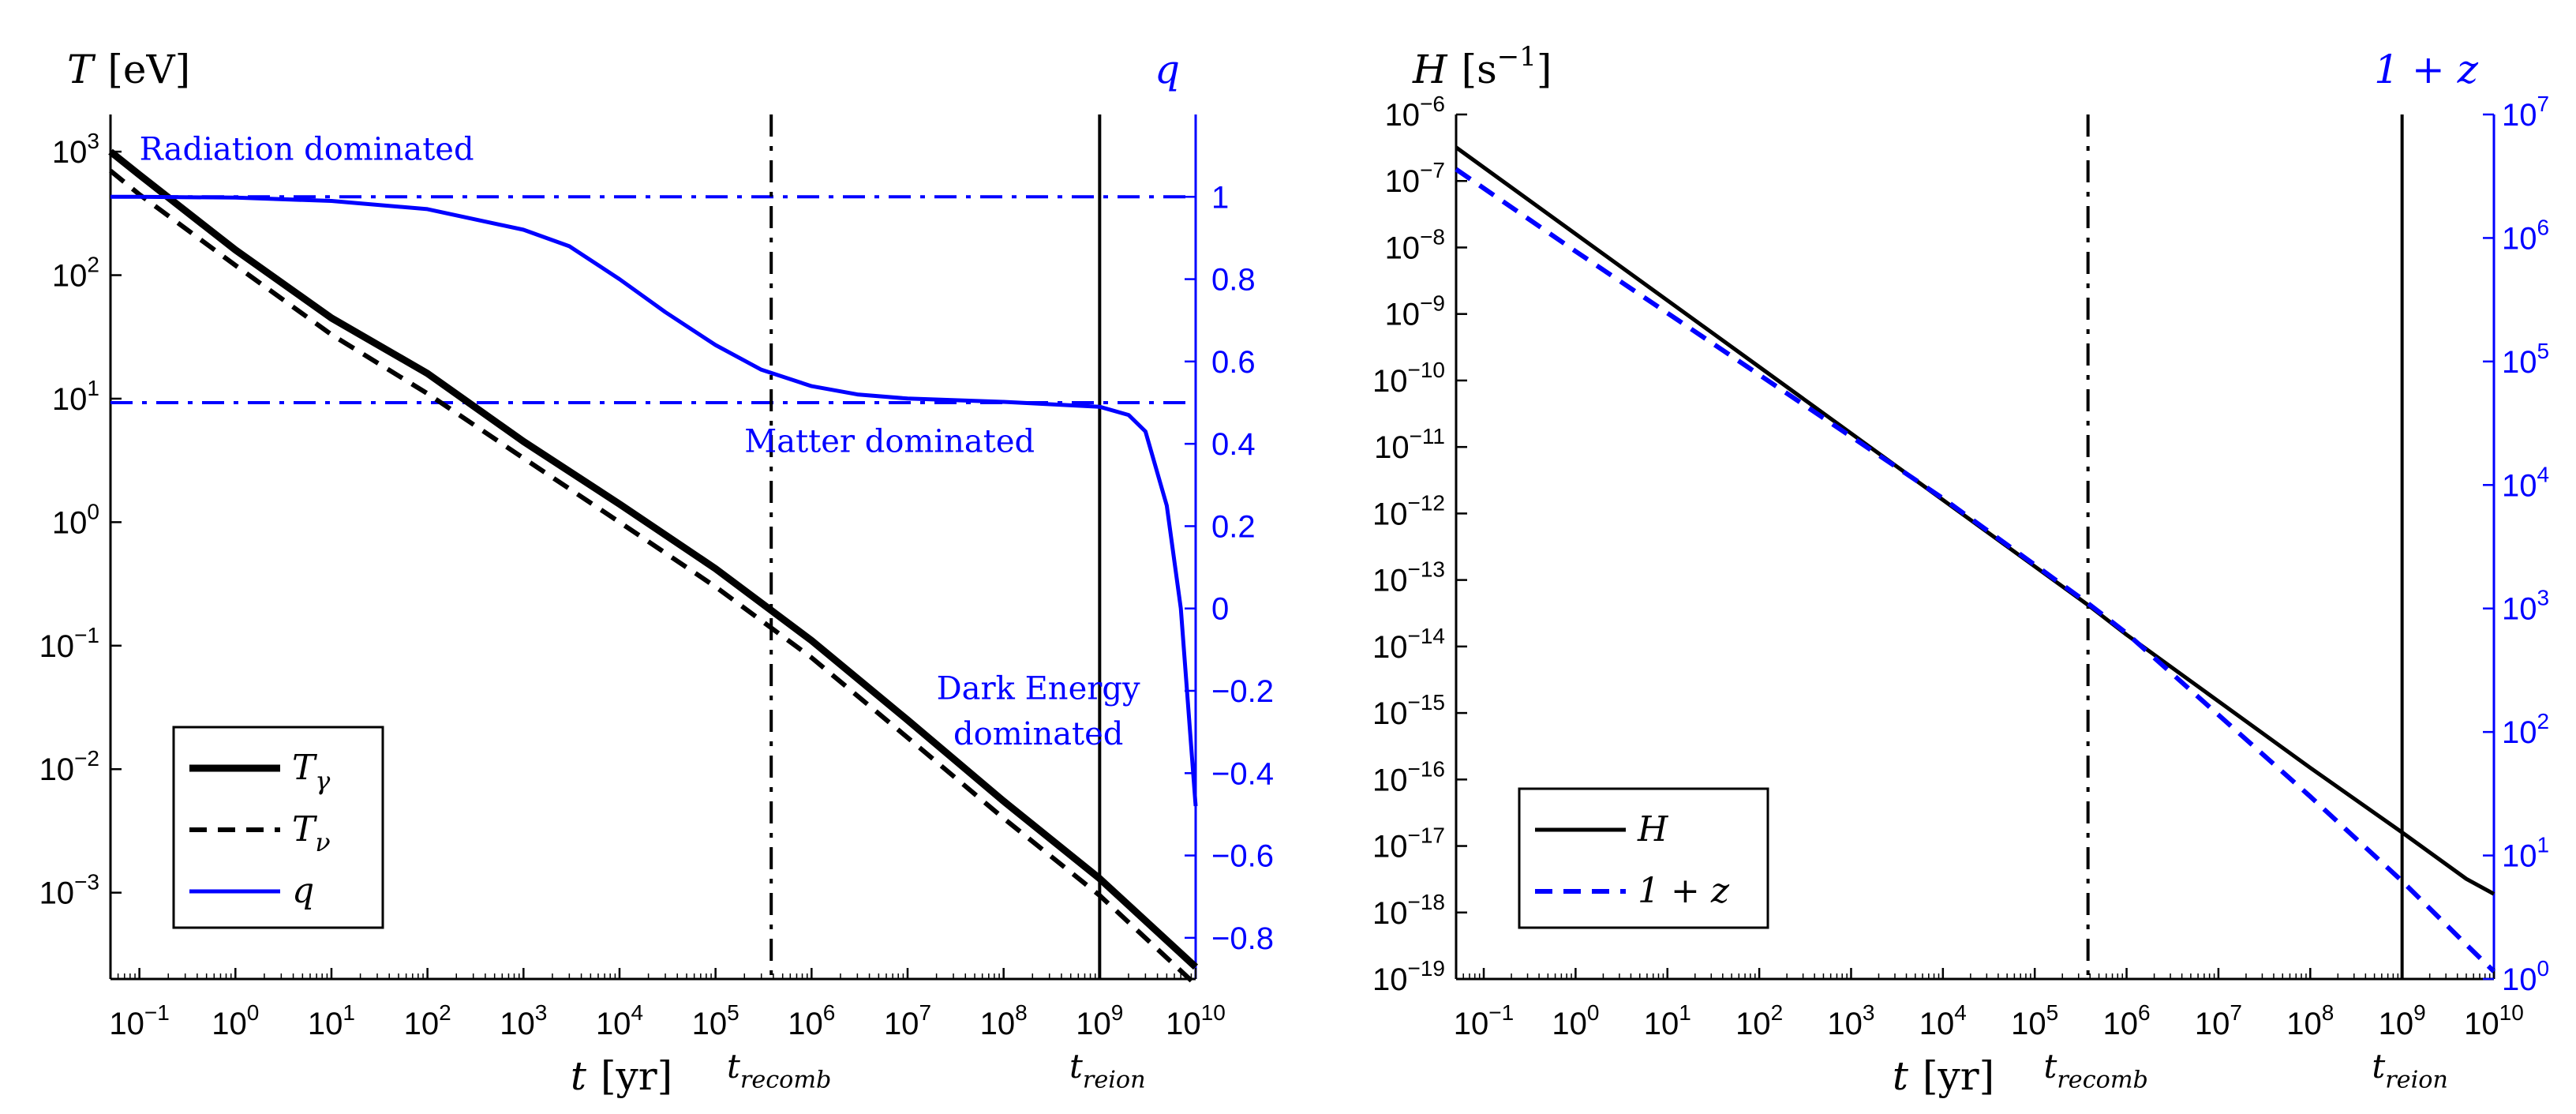 Image resolution: width=2576 pixels, height=1114 pixels. What do you see at coordinates (1242, 773) in the screenshot?
I see `y2-tick-label: −0.4` at bounding box center [1242, 773].